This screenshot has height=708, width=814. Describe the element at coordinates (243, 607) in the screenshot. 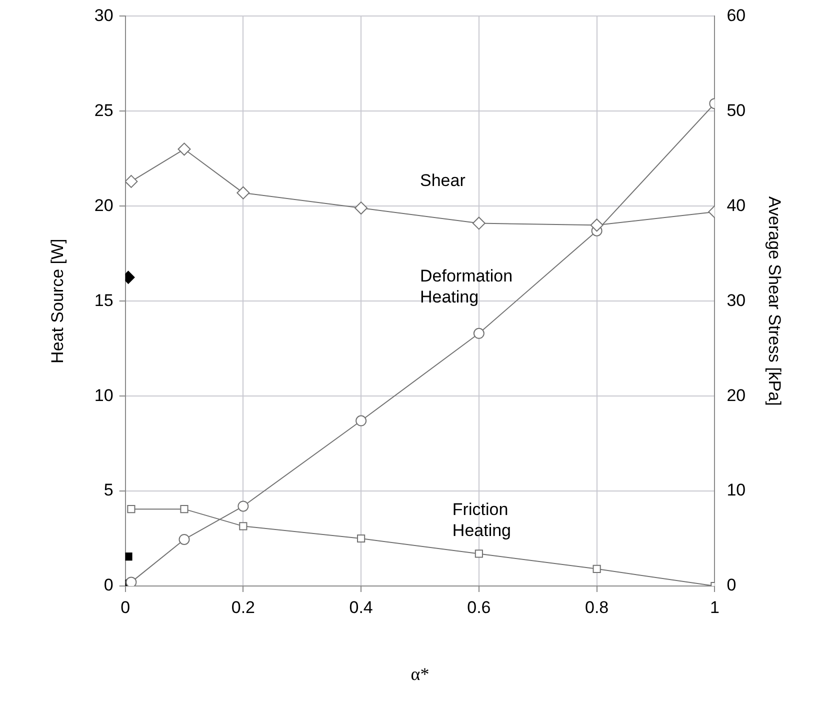

I see `x-tick-label: 0.2` at that location.